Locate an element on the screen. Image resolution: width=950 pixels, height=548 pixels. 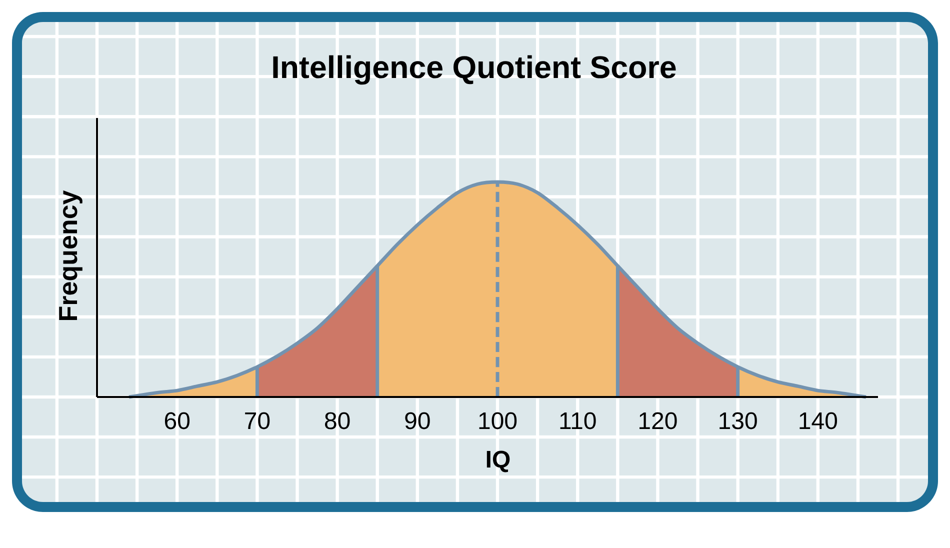
x-tick-label: 80 is located at coordinates (337, 421).